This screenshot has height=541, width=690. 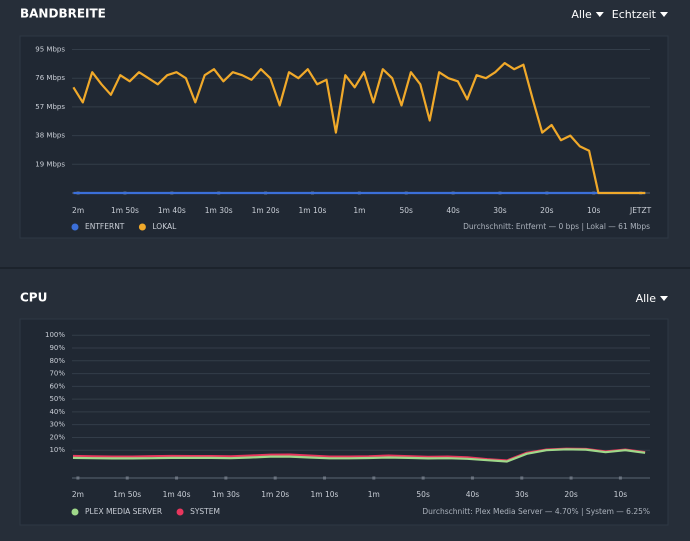 What do you see at coordinates (164, 226) in the screenshot?
I see `legend-label: LOKAL` at bounding box center [164, 226].